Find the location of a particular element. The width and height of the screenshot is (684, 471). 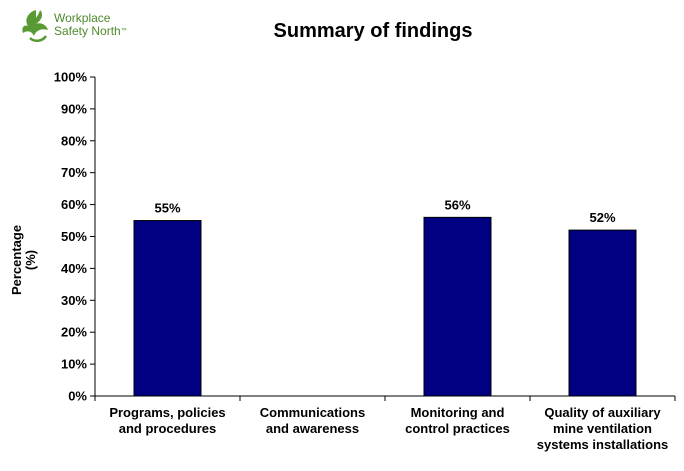

y-tick-label-10: 100% is located at coordinates (71, 77).